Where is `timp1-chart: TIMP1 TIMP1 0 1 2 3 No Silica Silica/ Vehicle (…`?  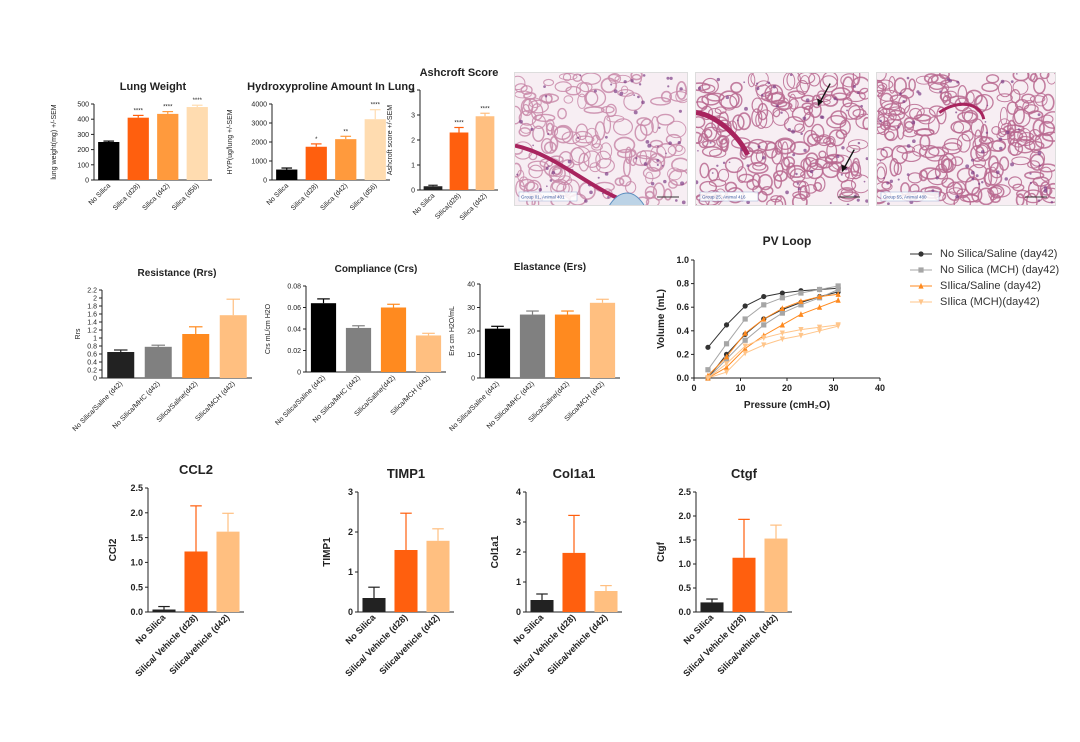
timp1-chart: TIMP1 TIMP1 0 1 2 3 No Silica Silica/ Vehicle (… is located at coordinates (393, 581).